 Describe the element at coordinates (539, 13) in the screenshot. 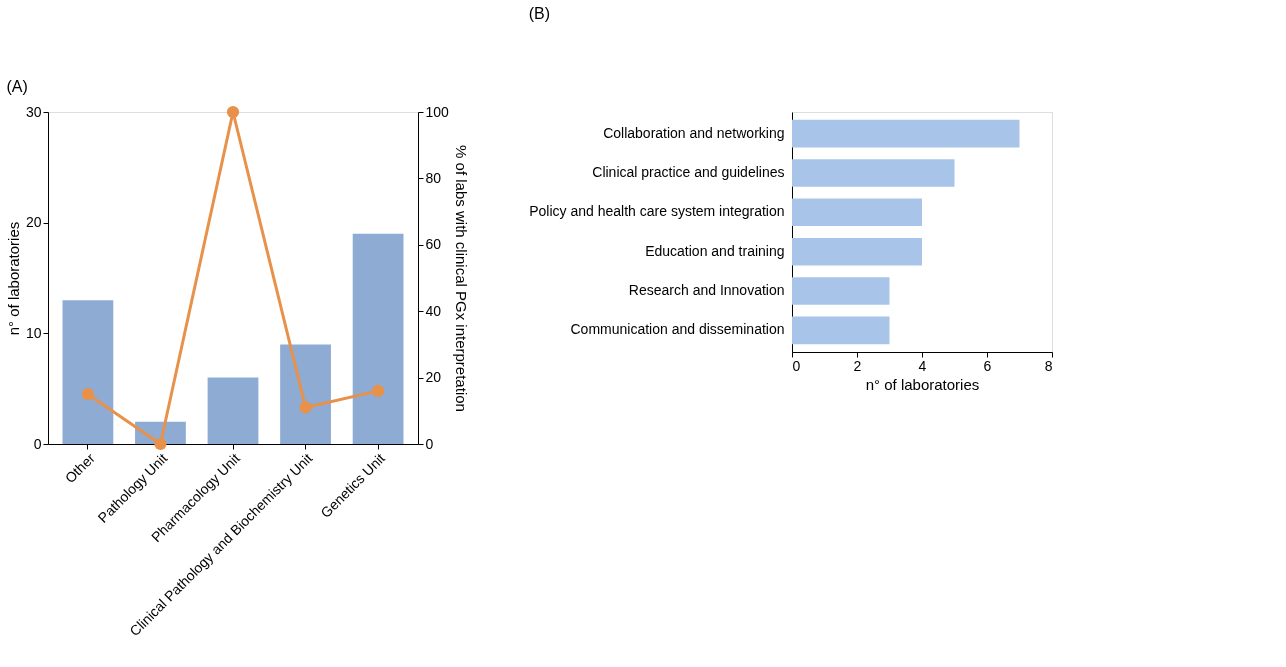

I see `text: (B)` at that location.